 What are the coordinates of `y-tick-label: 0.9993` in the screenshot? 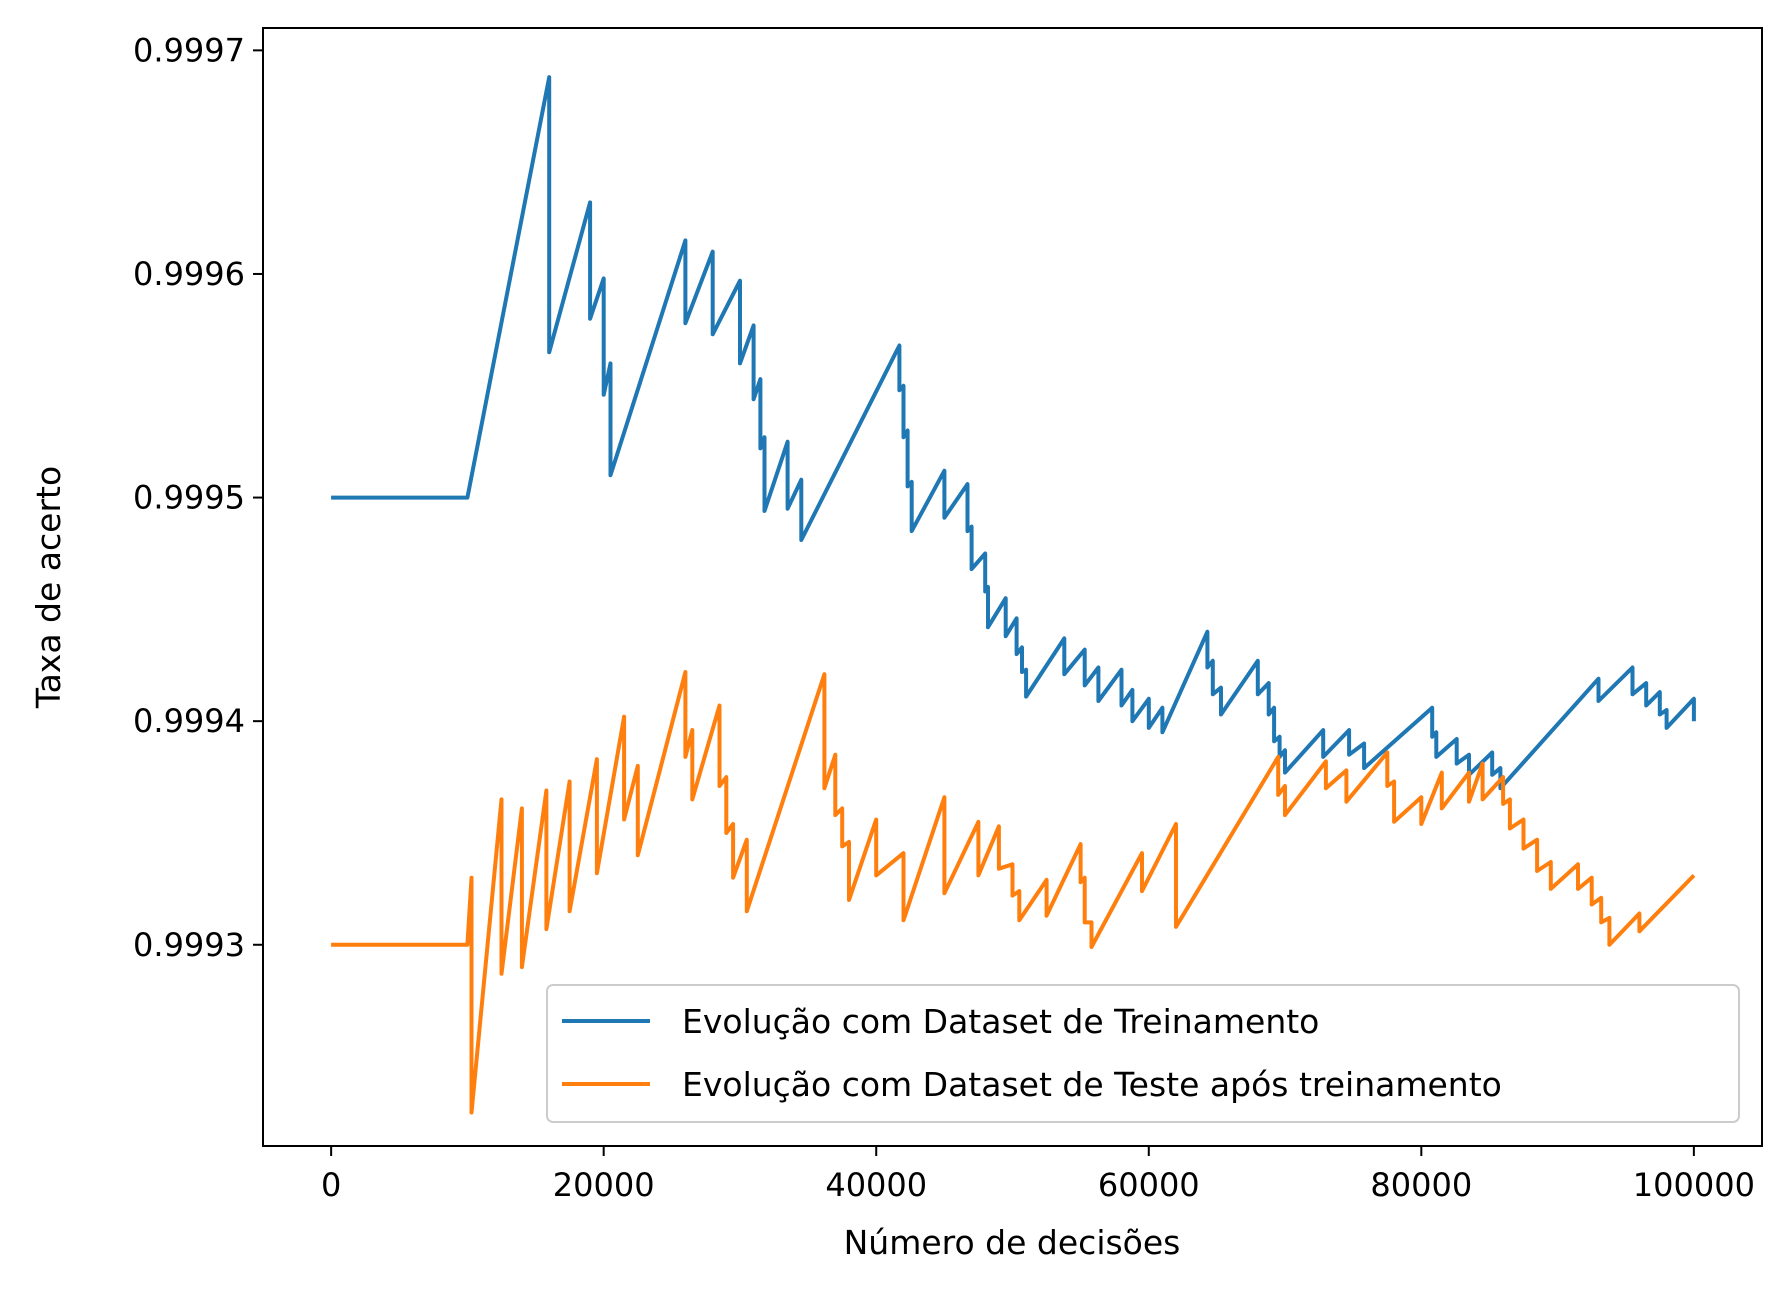 It's located at (189, 945).